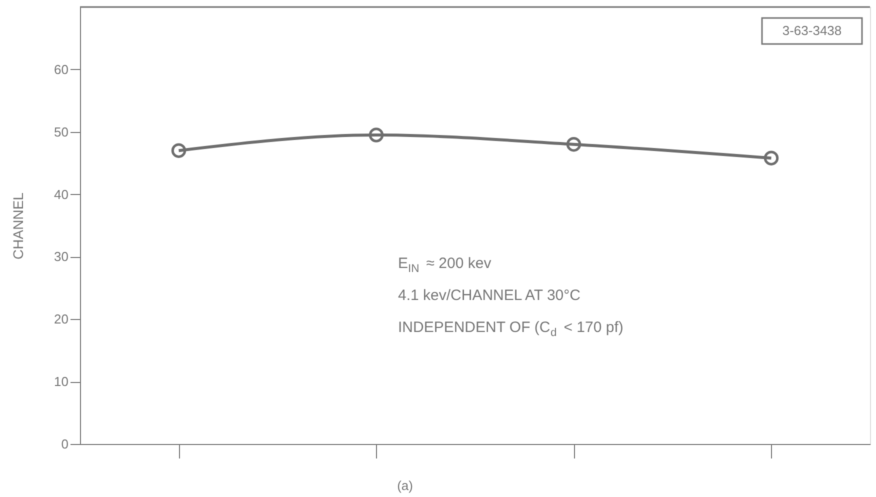  What do you see at coordinates (61, 256) in the screenshot?
I see `y-tick-label: 30` at bounding box center [61, 256].